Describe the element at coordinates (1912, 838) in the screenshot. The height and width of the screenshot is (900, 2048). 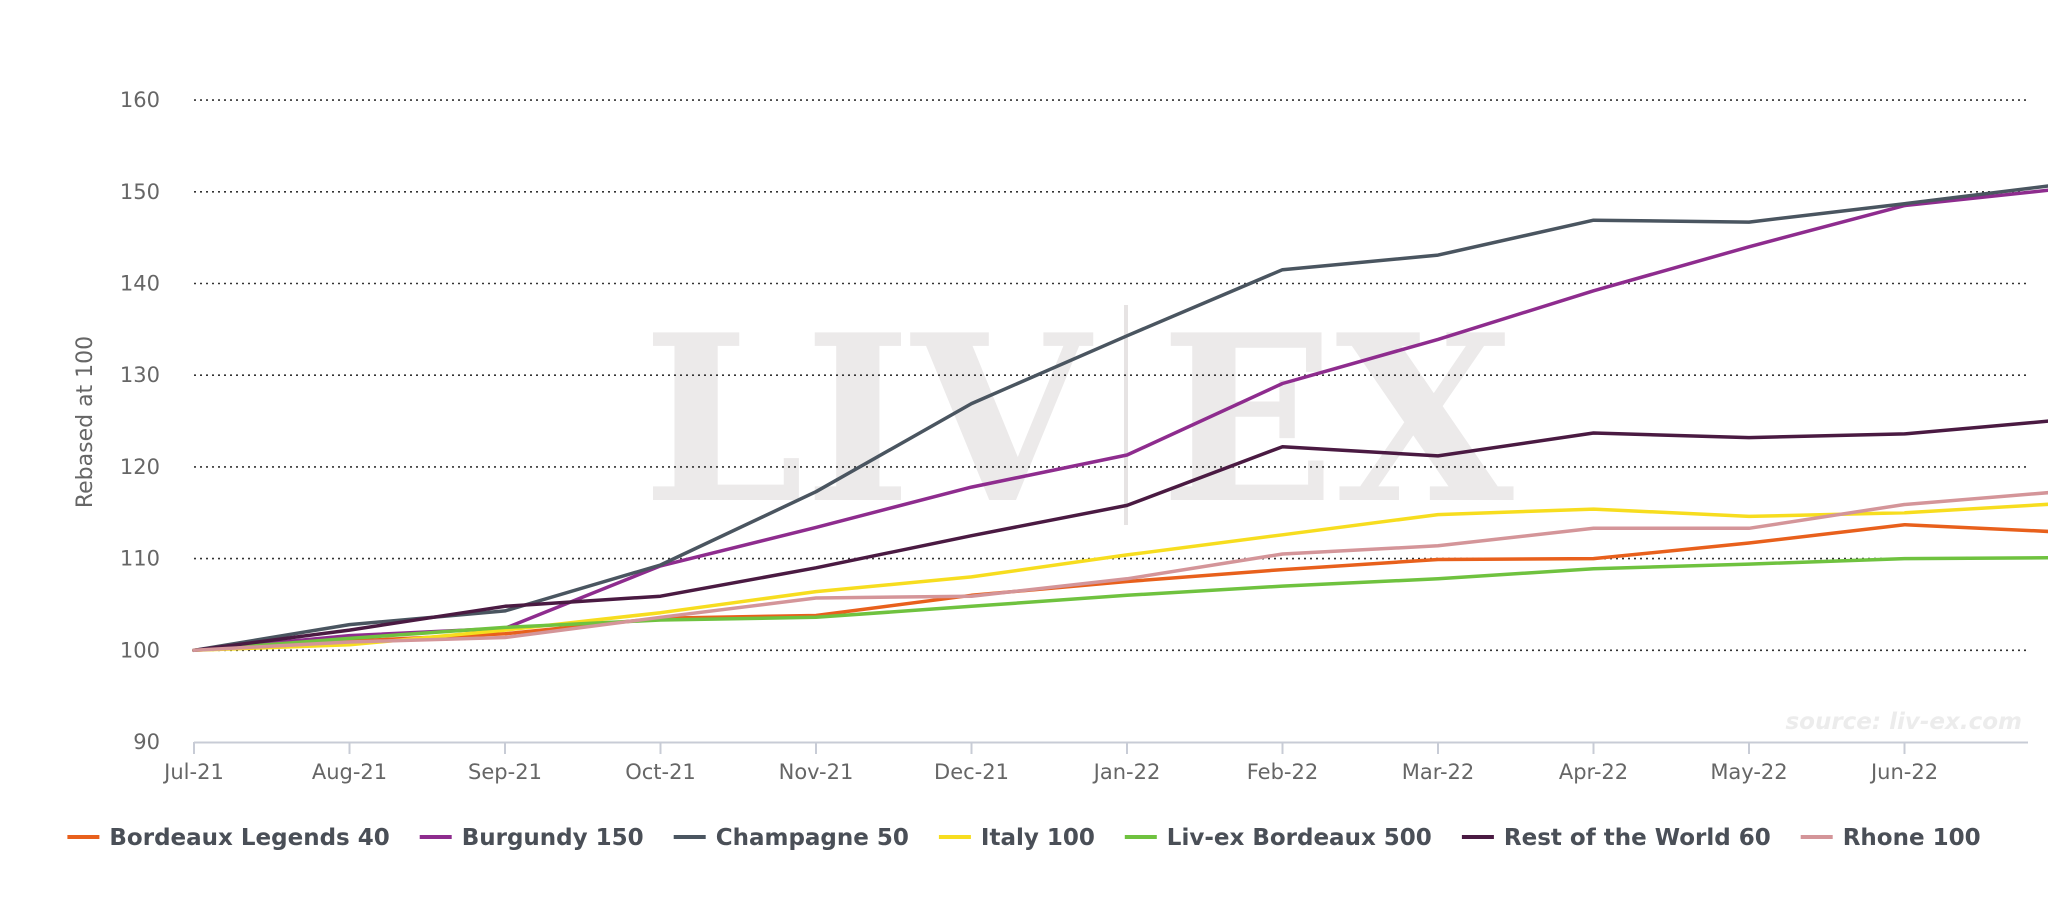
I see `legend-label: Rhone 100` at that location.